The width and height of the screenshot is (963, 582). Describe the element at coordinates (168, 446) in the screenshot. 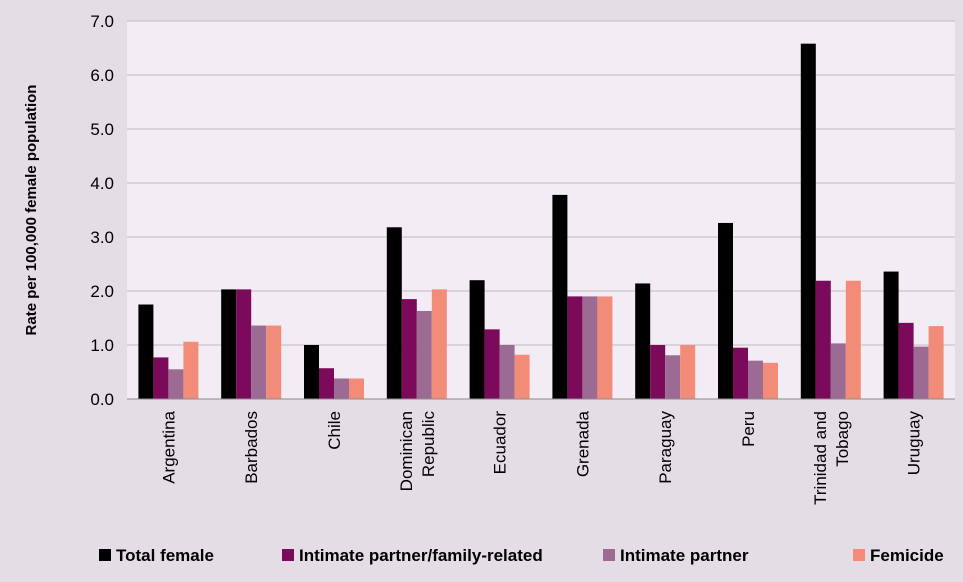

I see `x-category-label: Argentina` at that location.